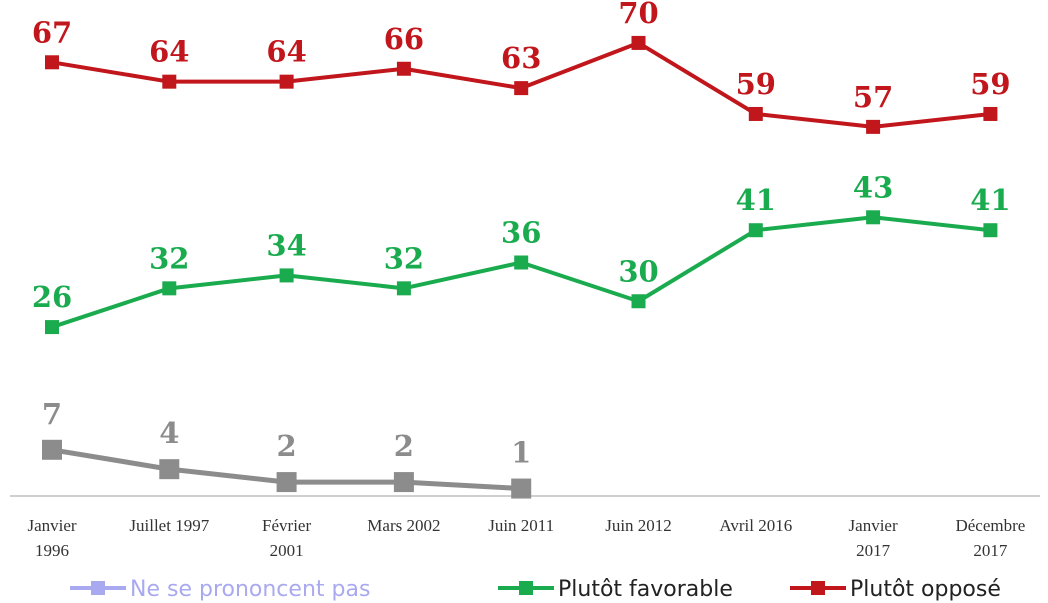 This screenshot has height=603, width=1048. I want to click on legend-label-plutot-oppose: Plutôt opposé, so click(925, 589).